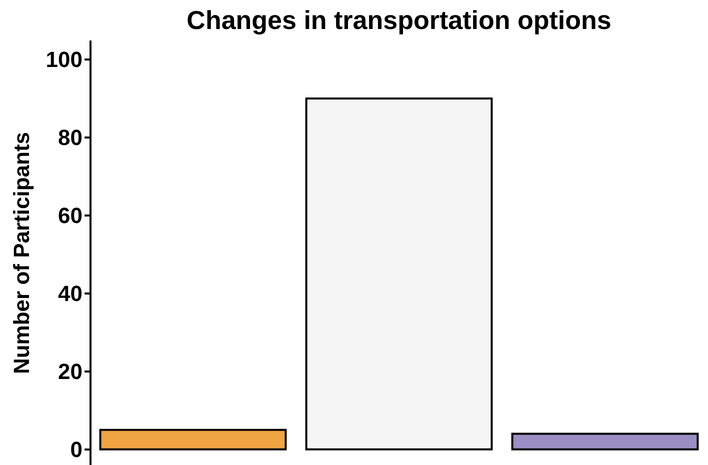  What do you see at coordinates (70, 371) in the screenshot?
I see `y-tick-label: 20` at bounding box center [70, 371].